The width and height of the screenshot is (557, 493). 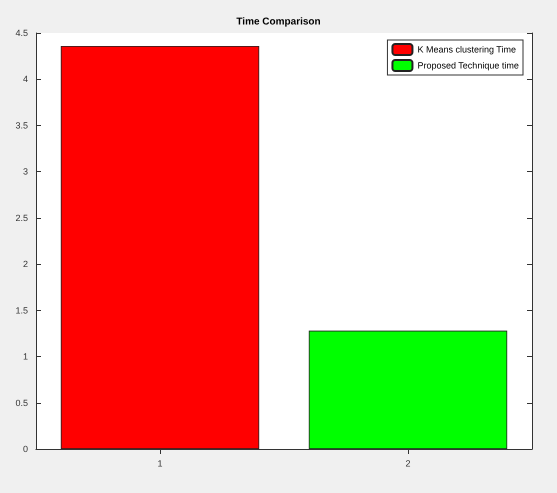 What do you see at coordinates (21, 310) in the screenshot?
I see `y-tick-label: 1.5` at bounding box center [21, 310].